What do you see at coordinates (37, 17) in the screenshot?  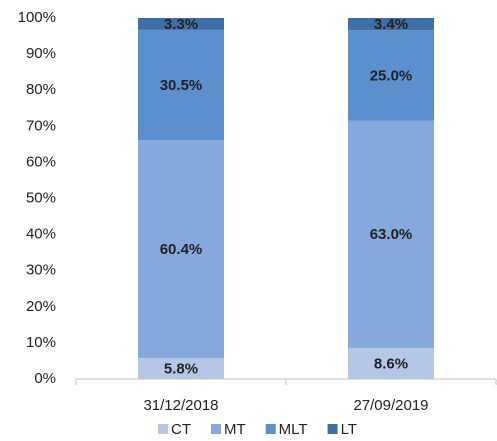 I see `y-tick-label: 100%` at bounding box center [37, 17].